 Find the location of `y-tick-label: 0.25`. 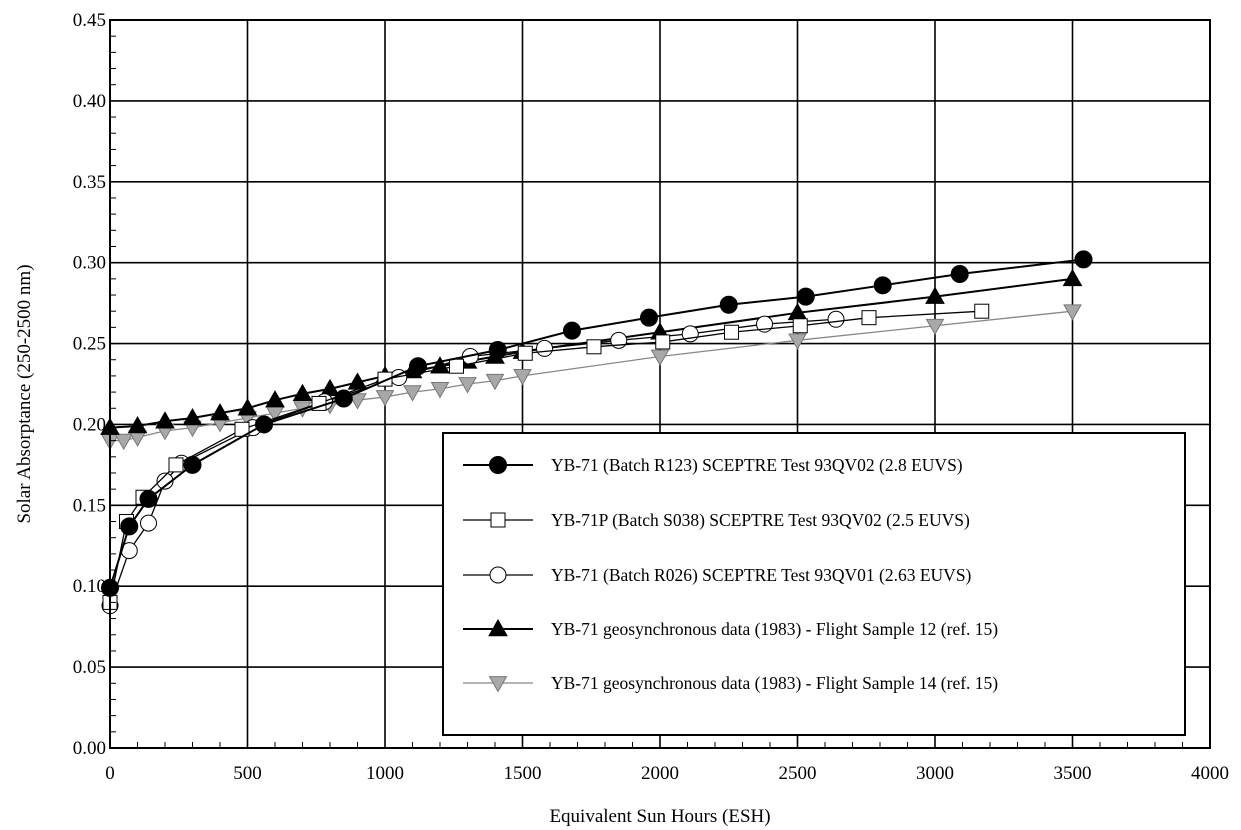

y-tick-label: 0.25 is located at coordinates (89, 344).